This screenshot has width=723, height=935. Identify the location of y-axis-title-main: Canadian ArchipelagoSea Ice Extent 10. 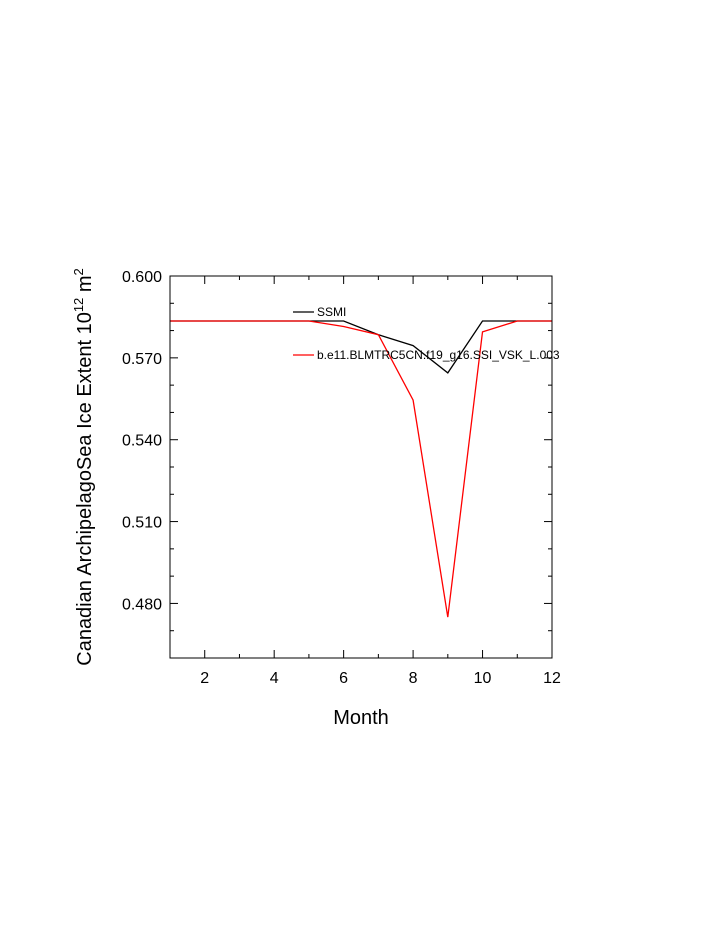
(85, 489).